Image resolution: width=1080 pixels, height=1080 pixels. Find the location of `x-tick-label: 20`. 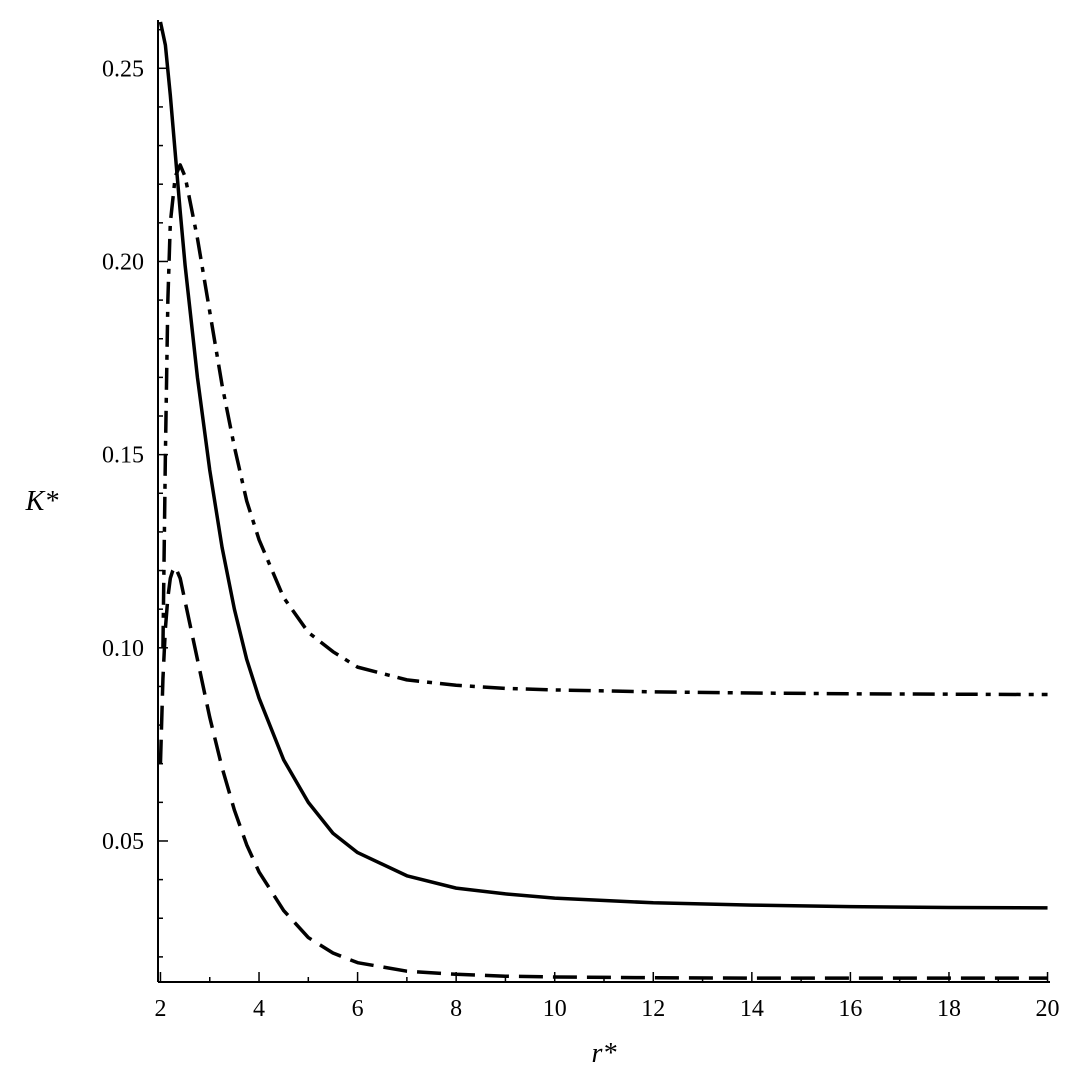

x-tick-label: 20 is located at coordinates (1048, 1009).